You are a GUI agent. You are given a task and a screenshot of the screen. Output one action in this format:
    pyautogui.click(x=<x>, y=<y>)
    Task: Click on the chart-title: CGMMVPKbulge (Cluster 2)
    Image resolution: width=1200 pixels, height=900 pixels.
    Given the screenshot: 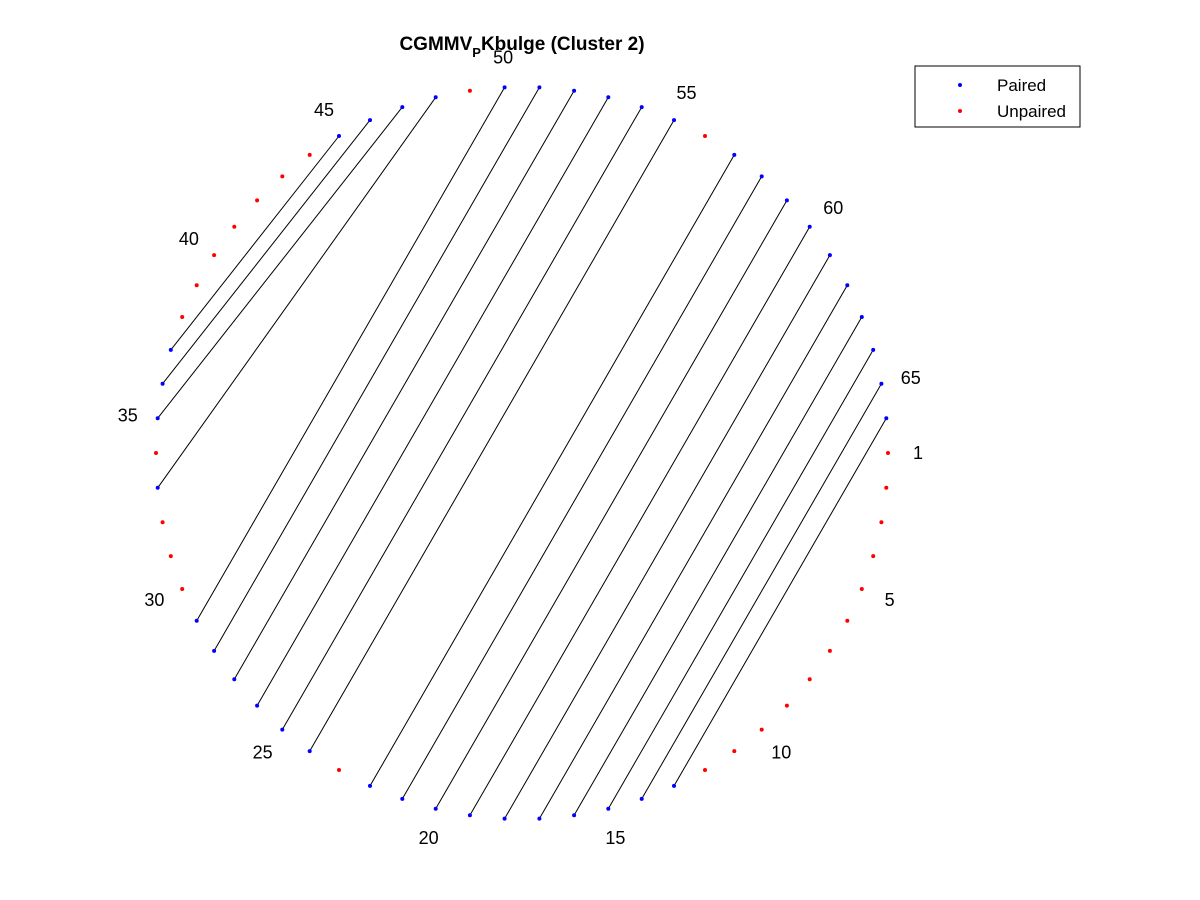 What is the action you would take?
    pyautogui.click(x=521, y=47)
    